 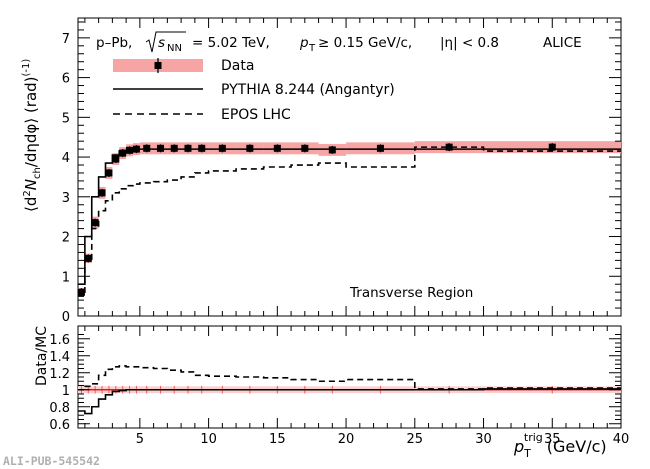 I want to click on x-axis-label: pTtrig (GeV/c), so click(x=560, y=445).